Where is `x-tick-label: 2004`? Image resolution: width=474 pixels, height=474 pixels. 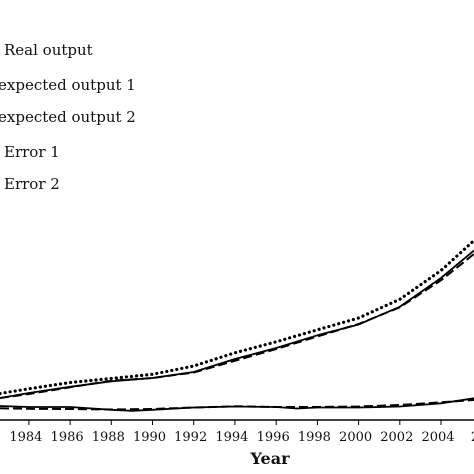
x-tick-label: 2004 is located at coordinates (437, 437).